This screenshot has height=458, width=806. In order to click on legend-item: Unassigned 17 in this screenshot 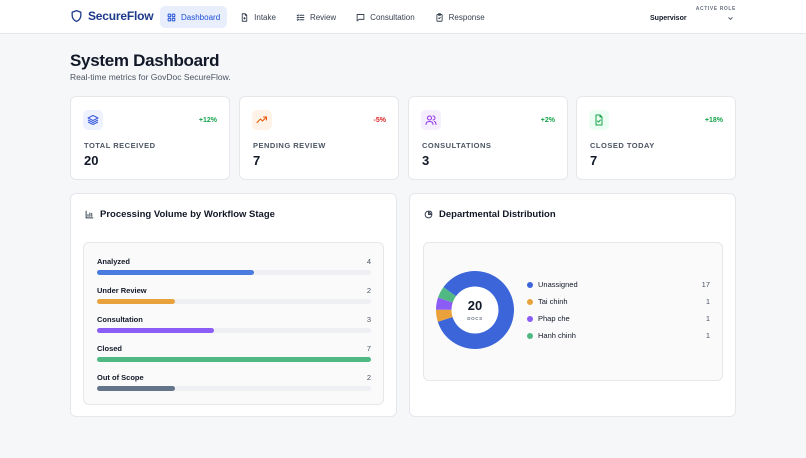, I will do `click(618, 288)`.